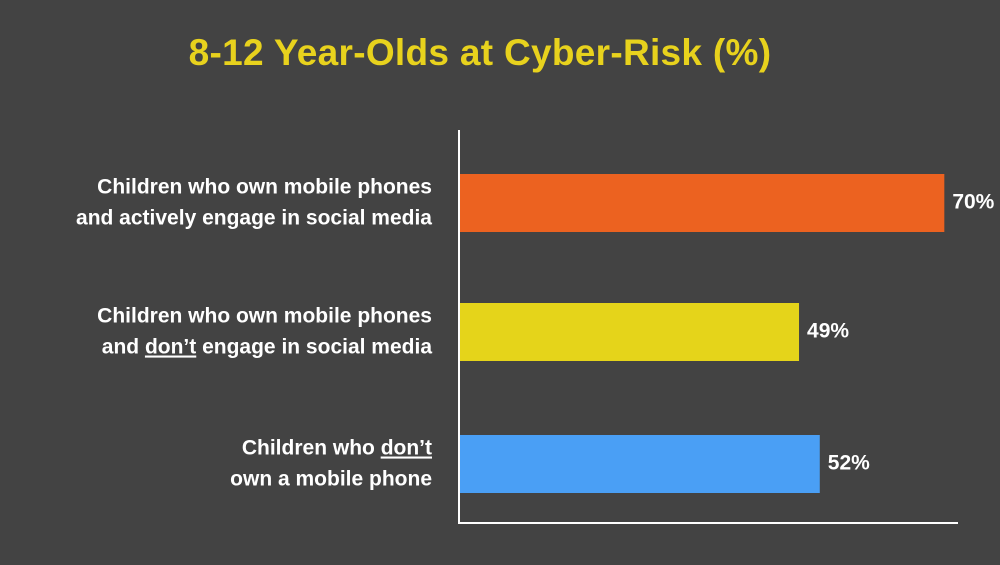  I want to click on value-label-3: 52%, so click(849, 463).